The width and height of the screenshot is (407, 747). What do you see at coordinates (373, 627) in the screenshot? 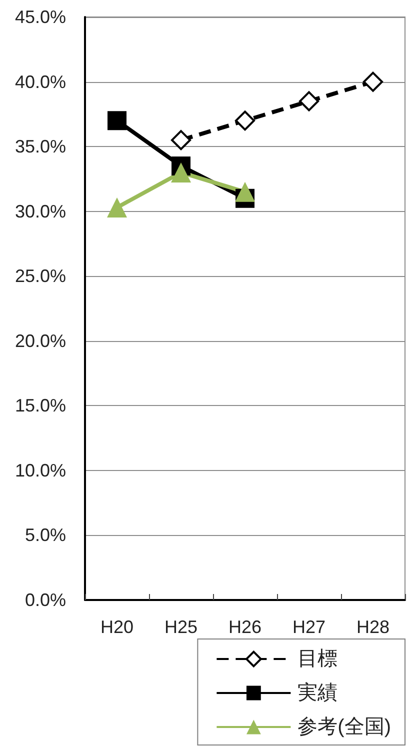
I see `x-tick-label: H28` at bounding box center [373, 627].